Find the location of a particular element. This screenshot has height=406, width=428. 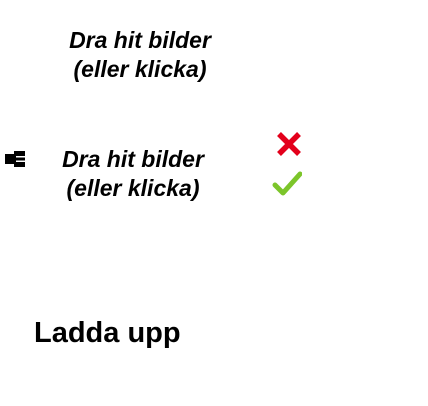

red-x-icon is located at coordinates (289, 144).